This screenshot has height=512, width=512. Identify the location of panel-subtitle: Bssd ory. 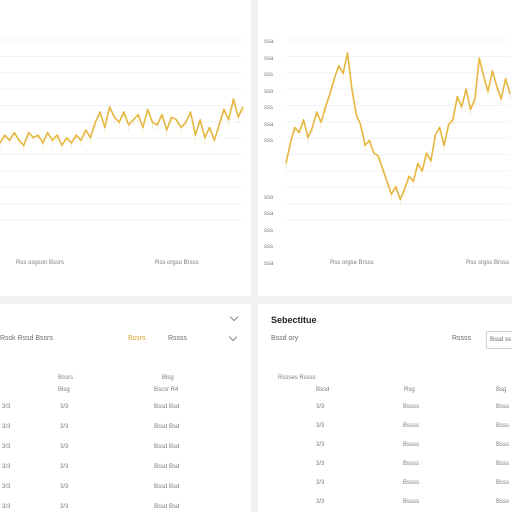
(285, 338).